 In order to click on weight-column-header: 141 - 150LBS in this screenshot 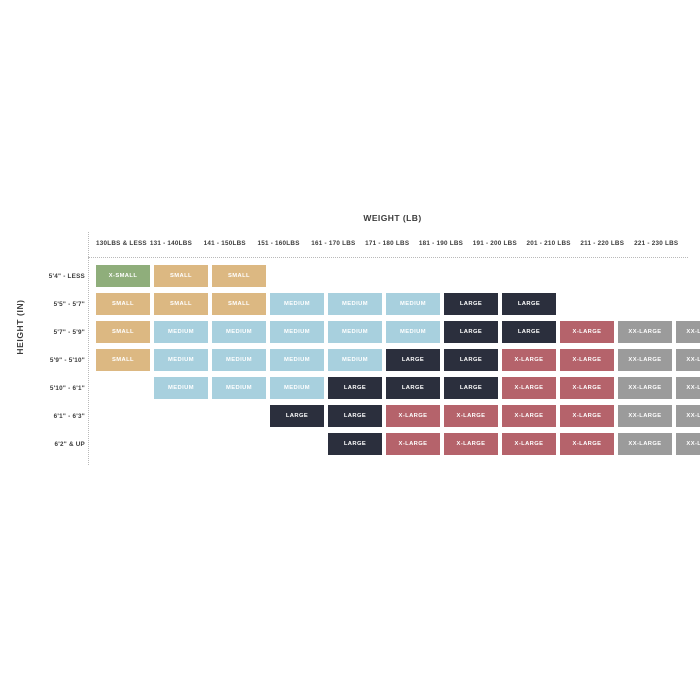, I will do `click(224, 243)`.